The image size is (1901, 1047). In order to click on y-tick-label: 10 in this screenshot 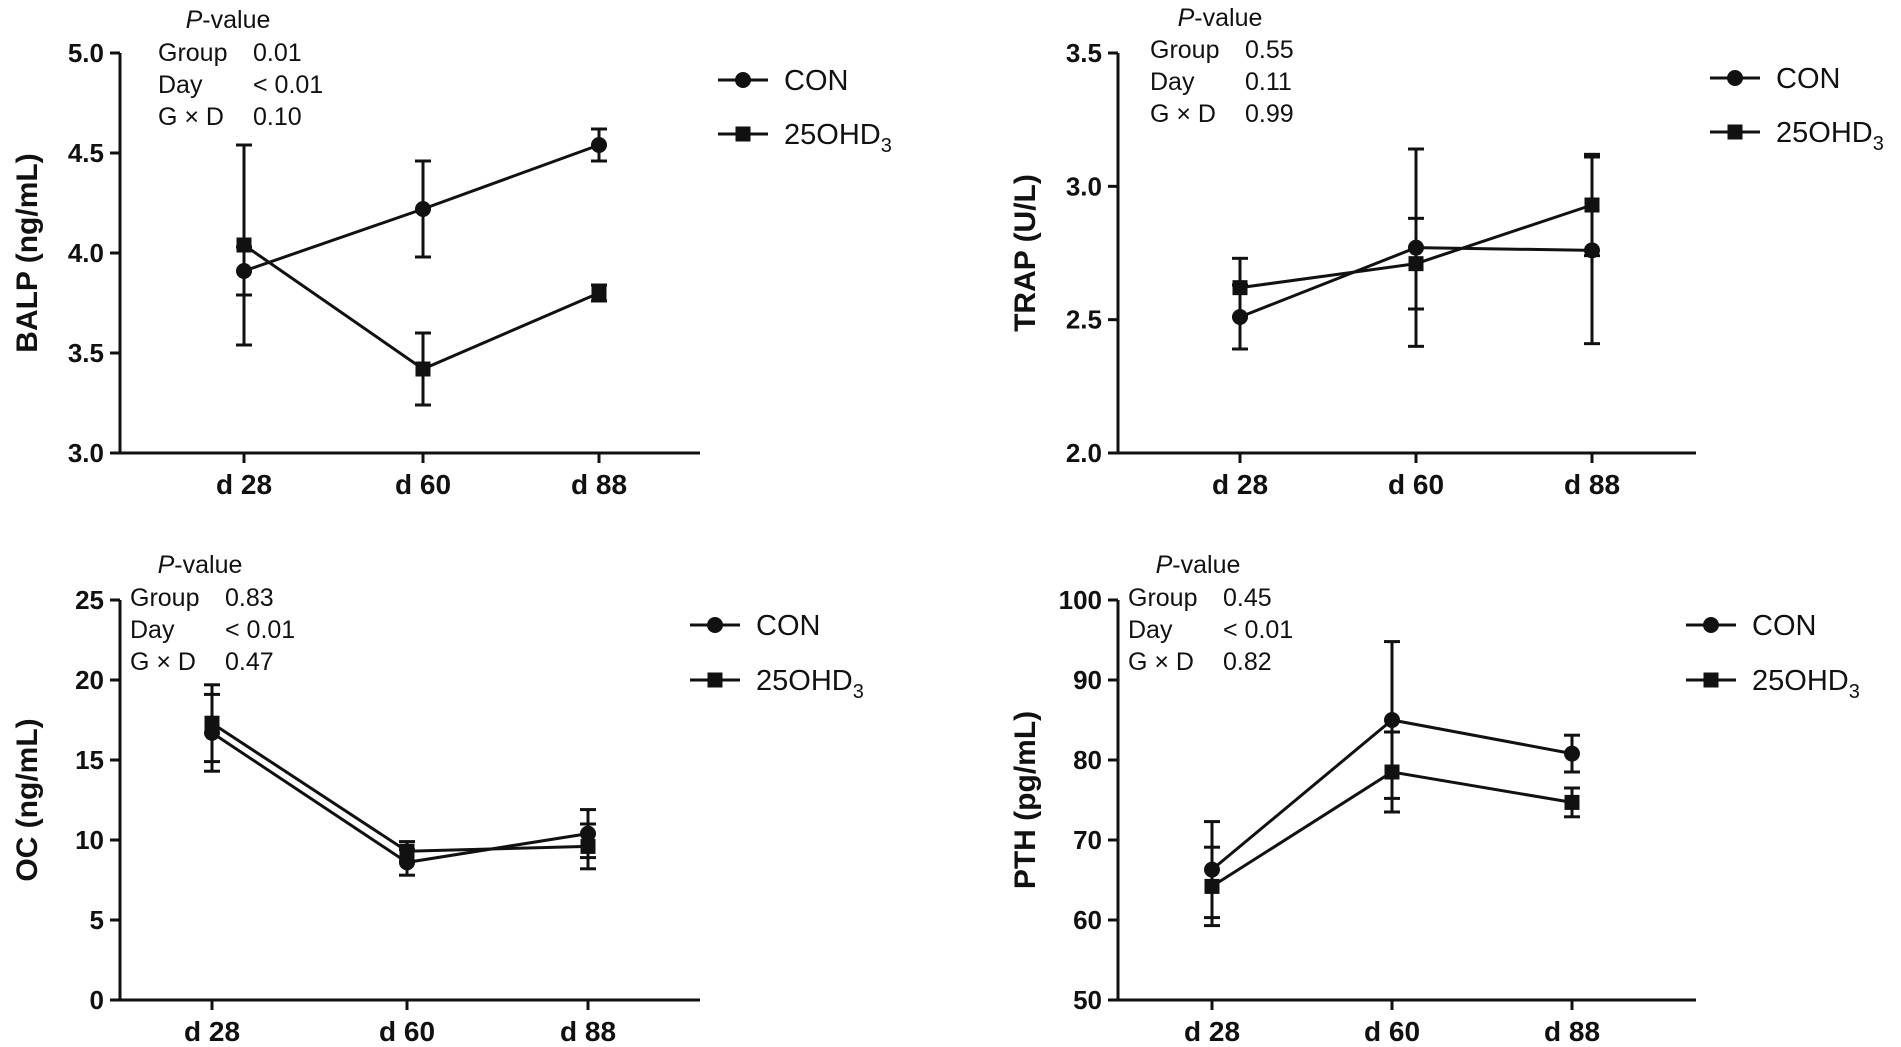, I will do `click(89, 840)`.